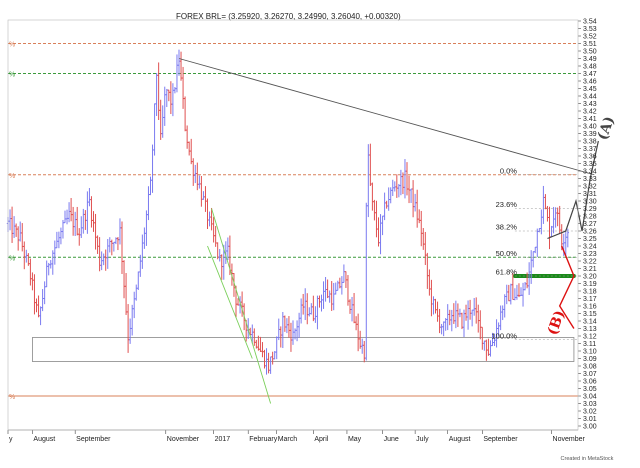  I want to click on y-tick-label: 3.02, so click(590, 412).